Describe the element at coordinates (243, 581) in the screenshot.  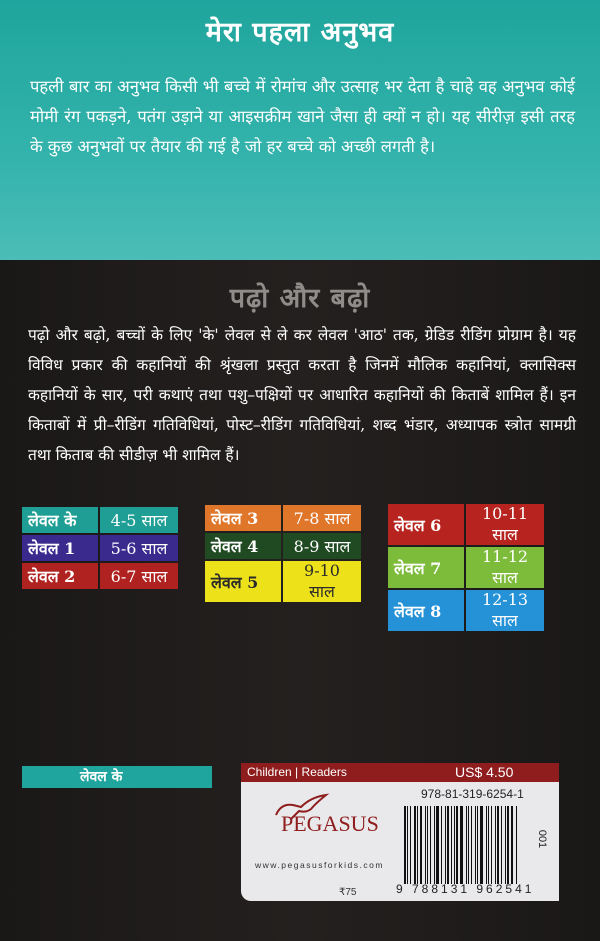
I see `level-name: लेवल 5` at that location.